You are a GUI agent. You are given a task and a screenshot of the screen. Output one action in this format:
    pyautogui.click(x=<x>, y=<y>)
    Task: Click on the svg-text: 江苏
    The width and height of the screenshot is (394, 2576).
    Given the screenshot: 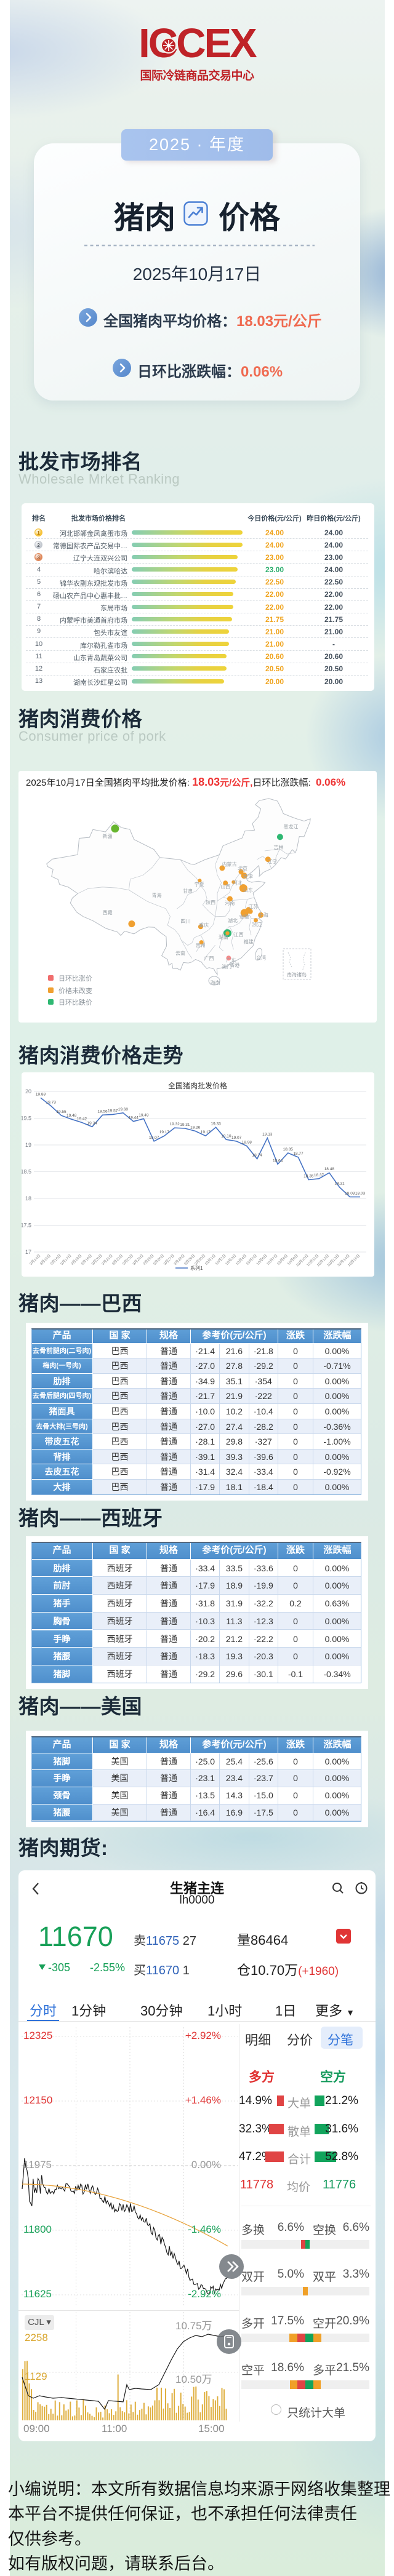 What is the action you would take?
    pyautogui.click(x=253, y=907)
    